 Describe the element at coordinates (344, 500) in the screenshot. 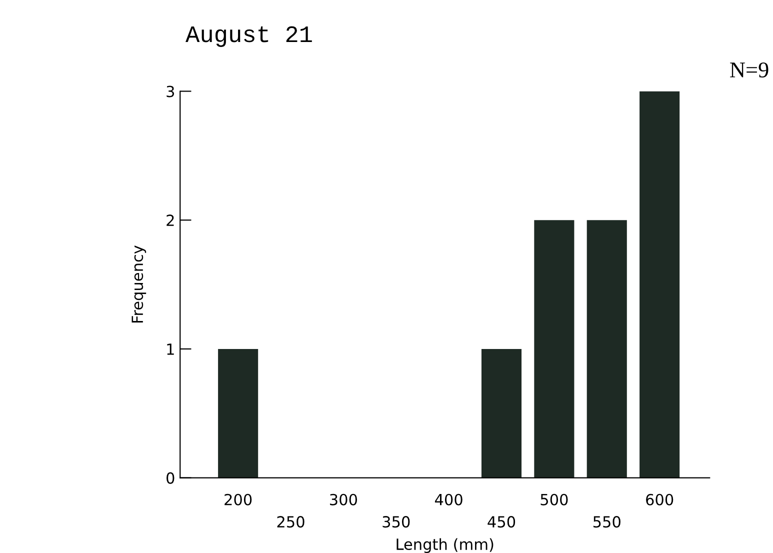

I see `x-tick-label: 300` at that location.